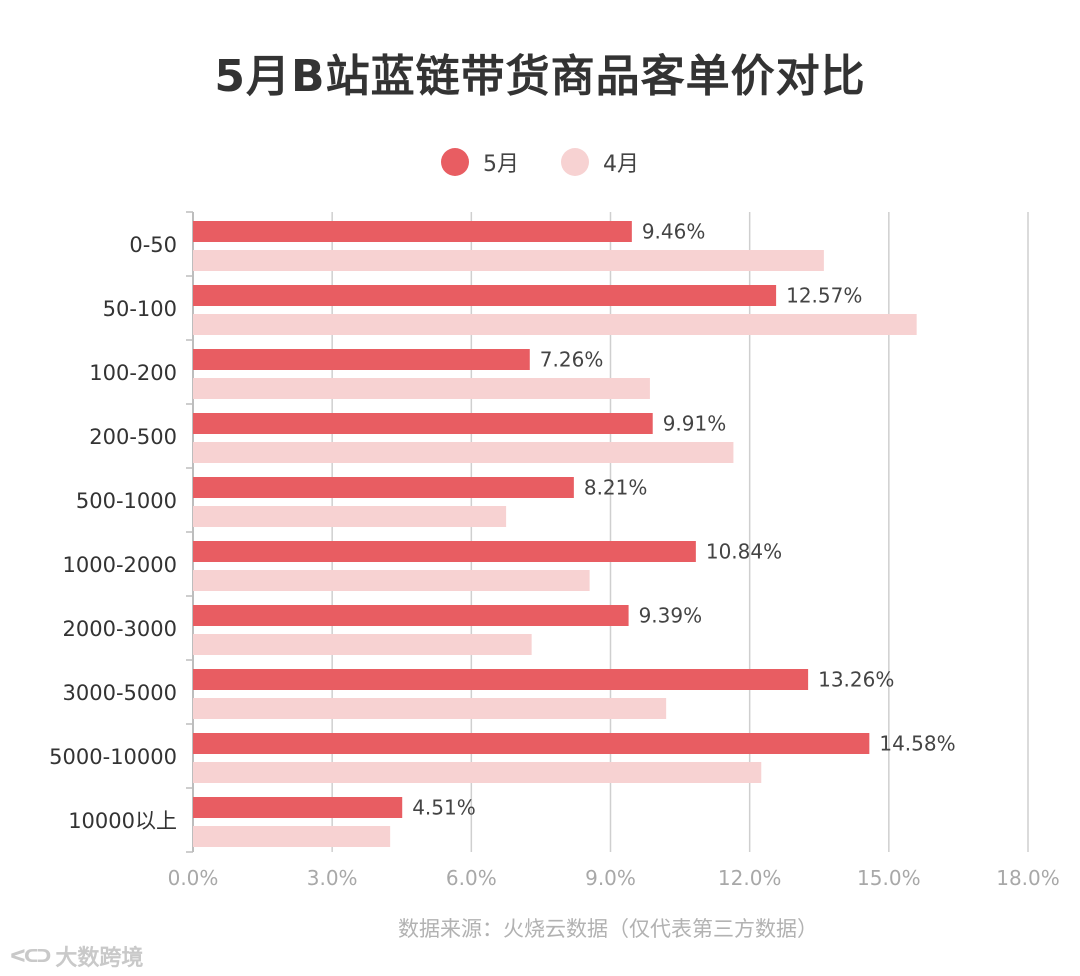 Image resolution: width=1080 pixels, height=976 pixels. Describe the element at coordinates (856, 680) in the screenshot. I see `data-label-may: 13.26%` at that location.